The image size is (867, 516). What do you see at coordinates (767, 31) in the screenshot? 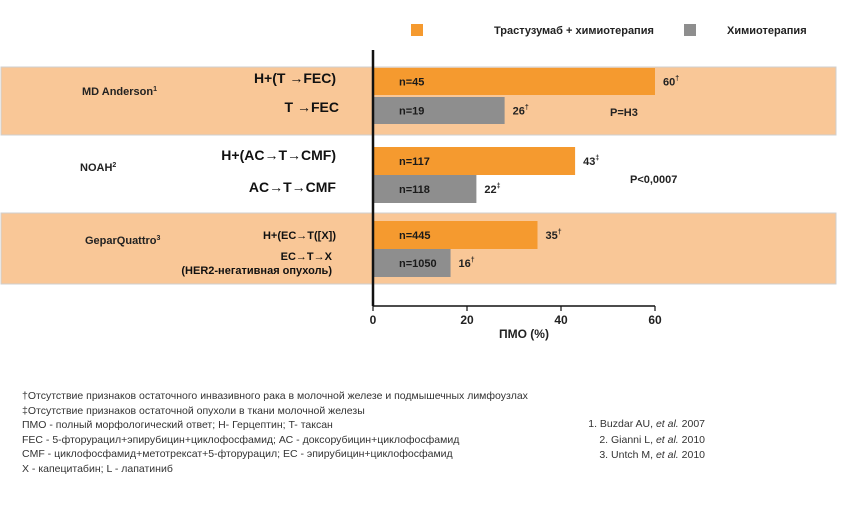
I see `legend-label-chemo: Химиотерапия` at bounding box center [767, 31].